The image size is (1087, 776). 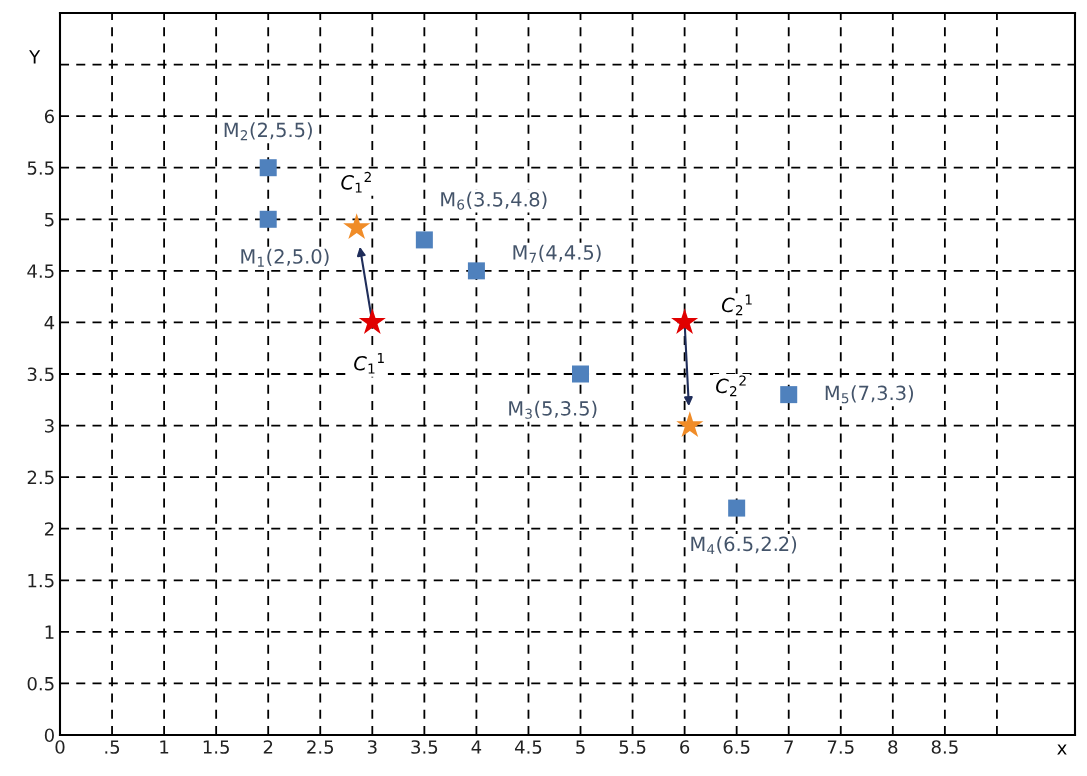 I want to click on annotation: C$_{2}$$^{1}$, so click(x=736, y=305).